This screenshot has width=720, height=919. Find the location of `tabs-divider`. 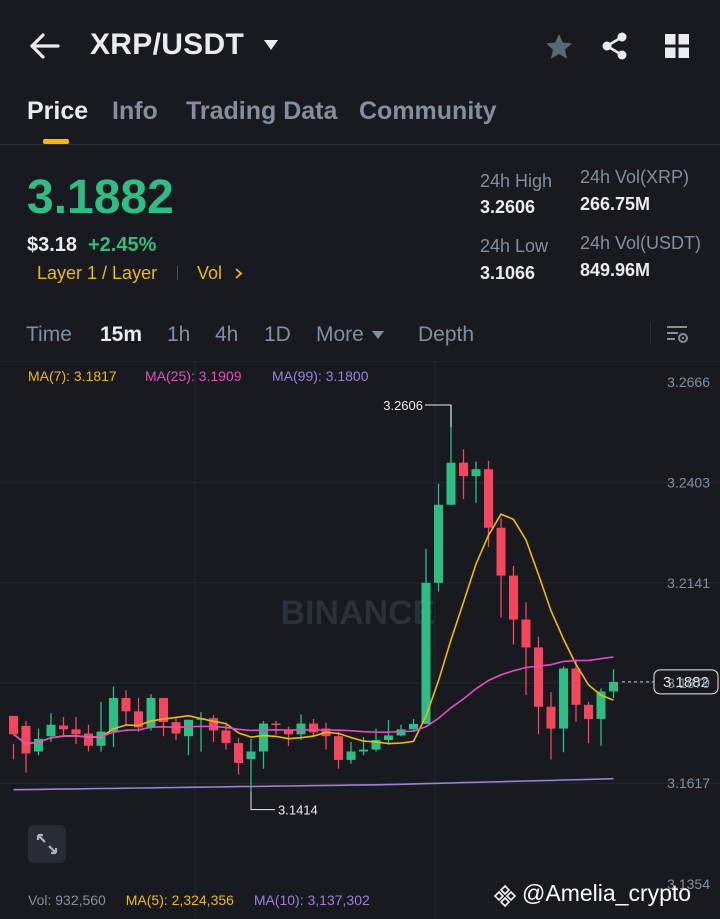

tabs-divider is located at coordinates (360, 144).